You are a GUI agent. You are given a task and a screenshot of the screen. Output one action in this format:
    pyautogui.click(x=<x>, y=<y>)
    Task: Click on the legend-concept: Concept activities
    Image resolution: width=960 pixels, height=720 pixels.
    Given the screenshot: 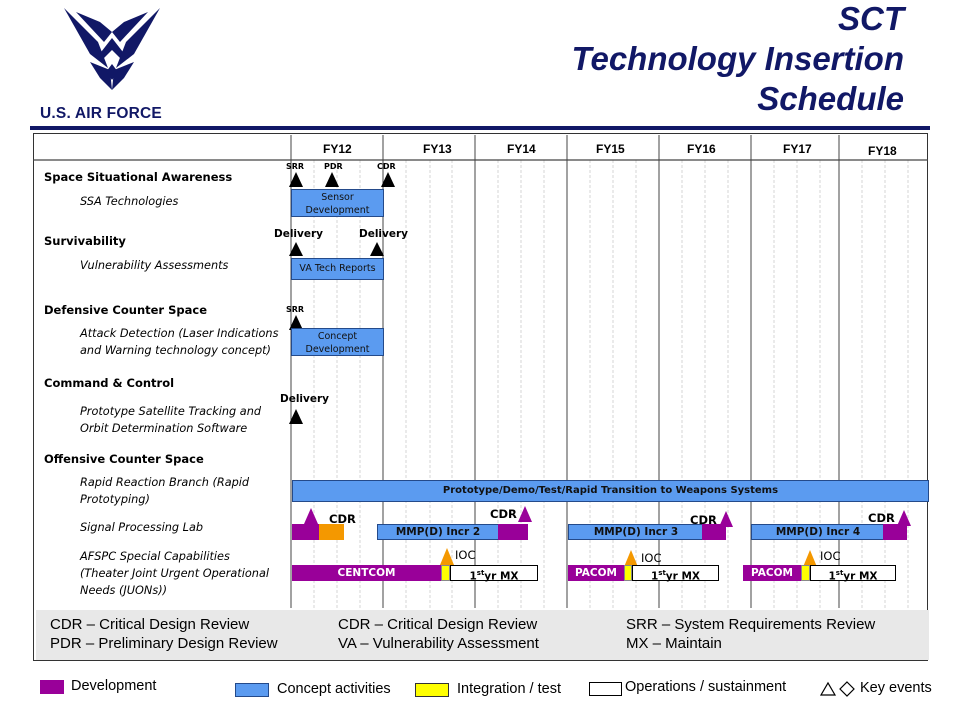 What is the action you would take?
    pyautogui.click(x=334, y=689)
    